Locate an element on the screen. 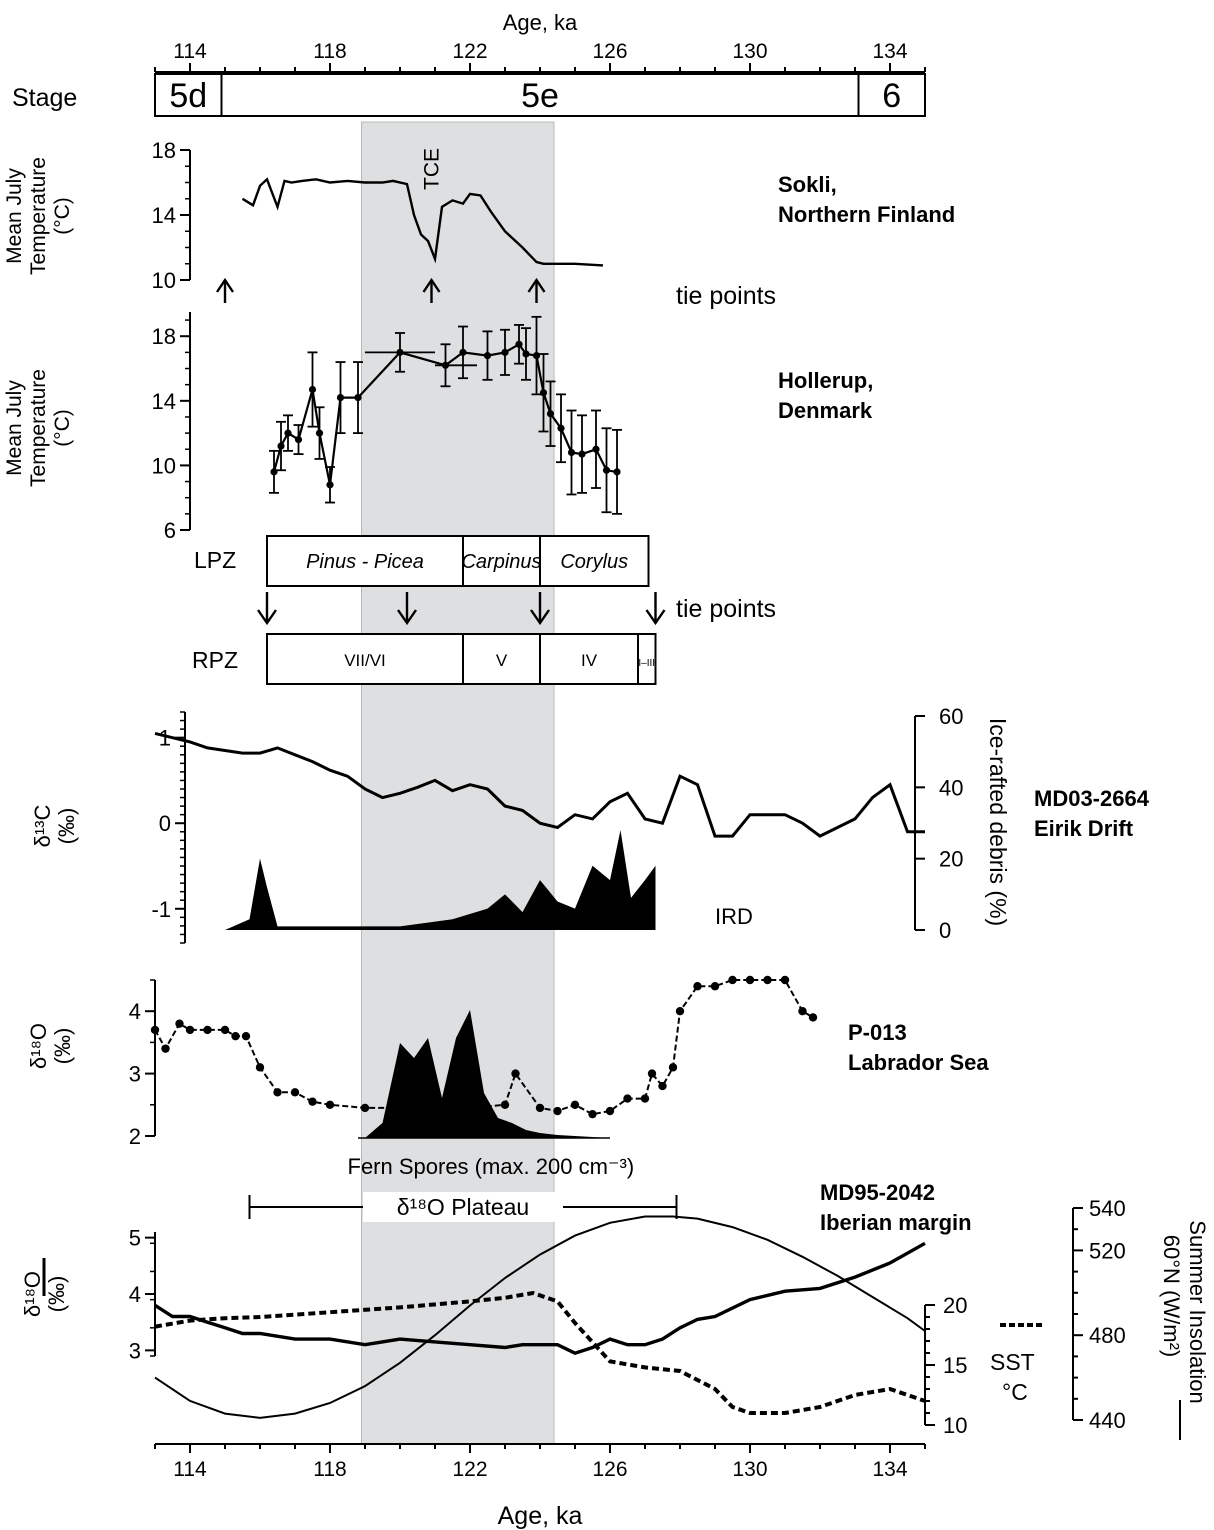 The image size is (1214, 1530). zone-label: IV is located at coordinates (589, 660).